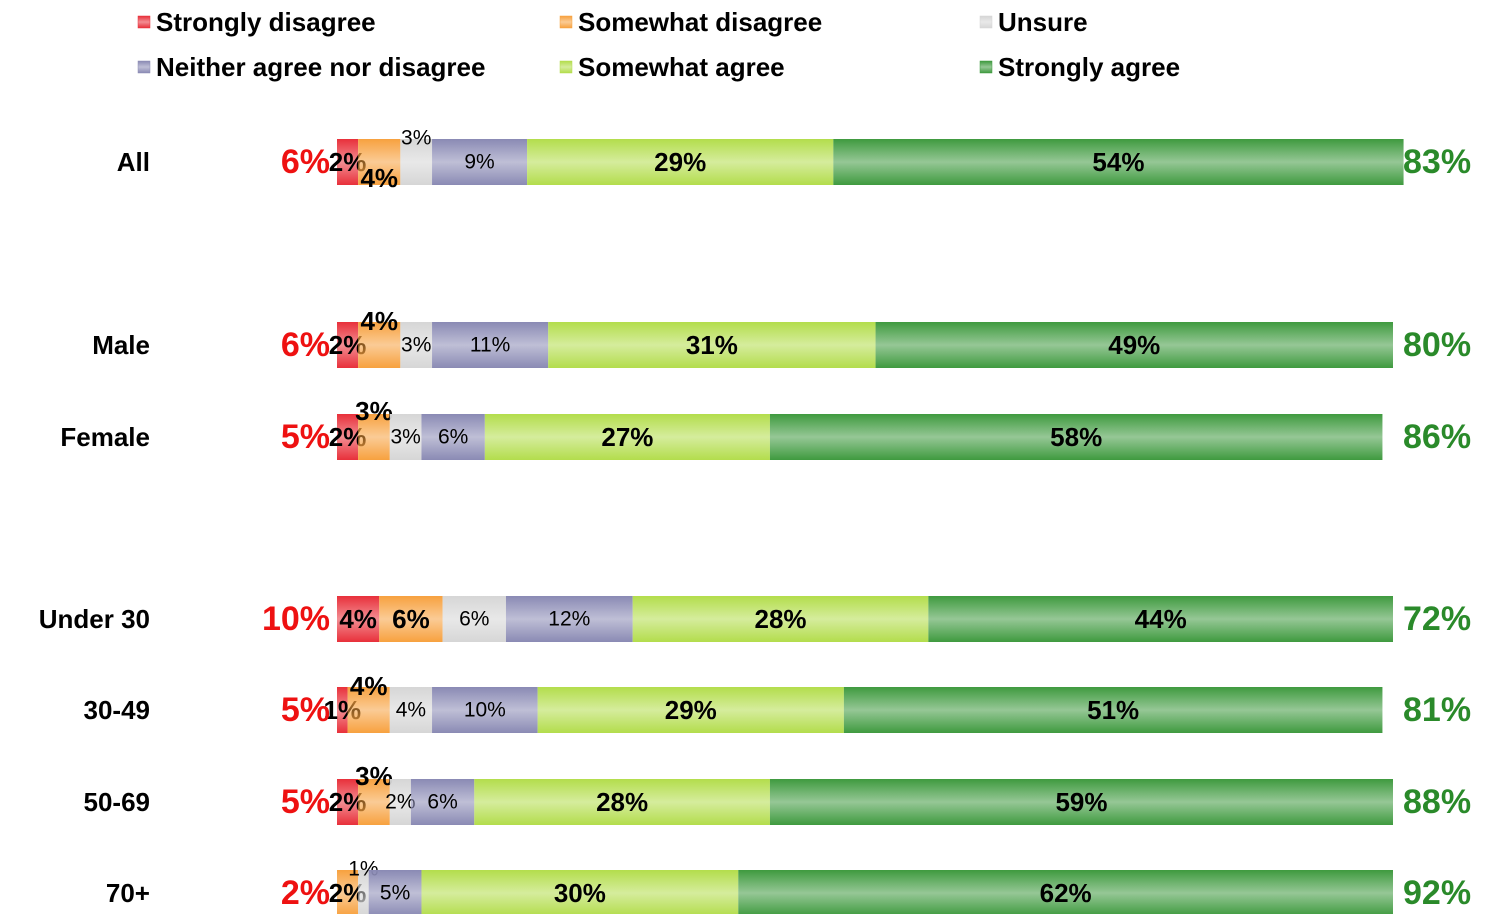 This screenshot has width=1510, height=914. What do you see at coordinates (1437, 437) in the screenshot?
I see `agree-total: 86%` at bounding box center [1437, 437].